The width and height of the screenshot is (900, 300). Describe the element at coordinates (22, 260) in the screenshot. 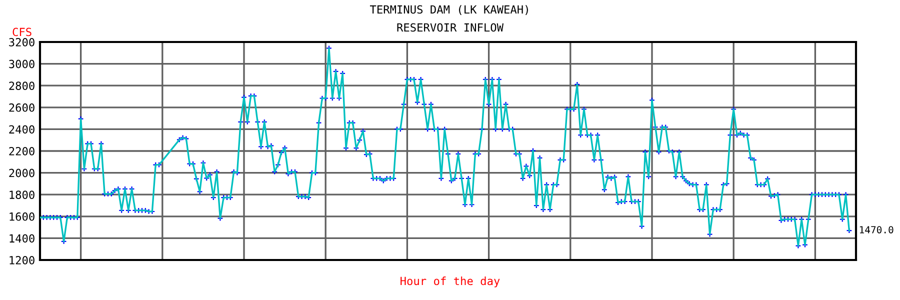

I see `y-tick-label: 1200` at that location.